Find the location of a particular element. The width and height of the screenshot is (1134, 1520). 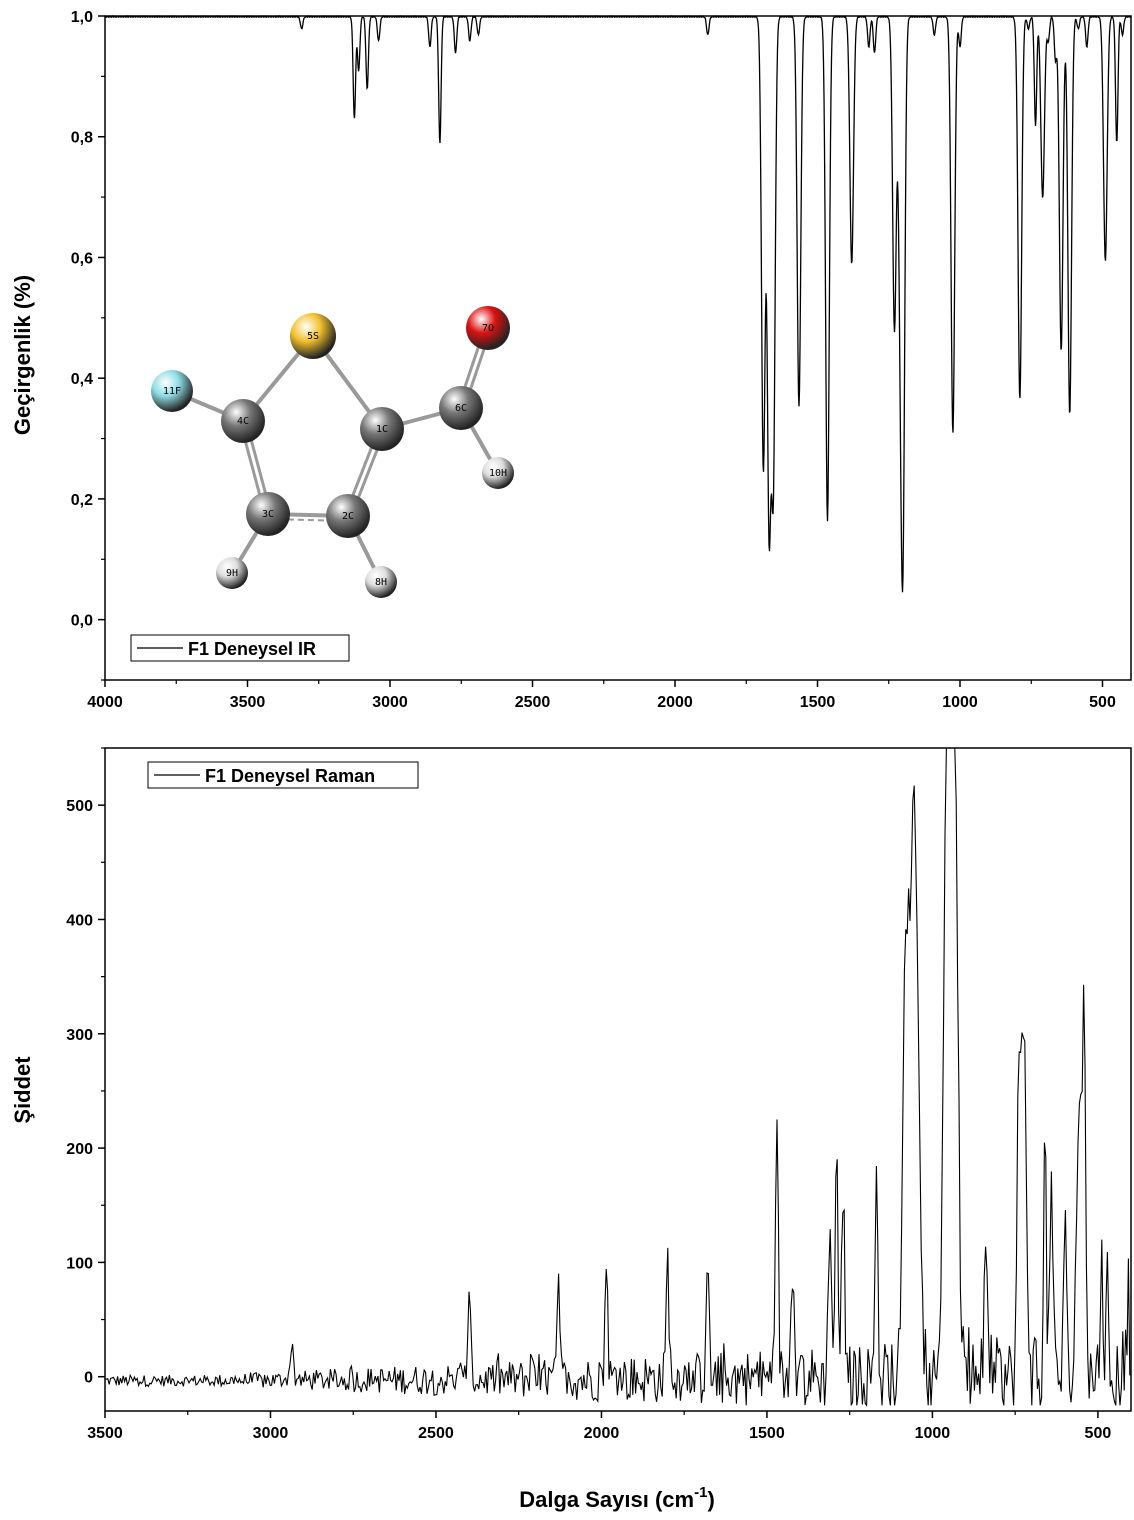

raman-x-tick-label: 2500 is located at coordinates (436, 1433).